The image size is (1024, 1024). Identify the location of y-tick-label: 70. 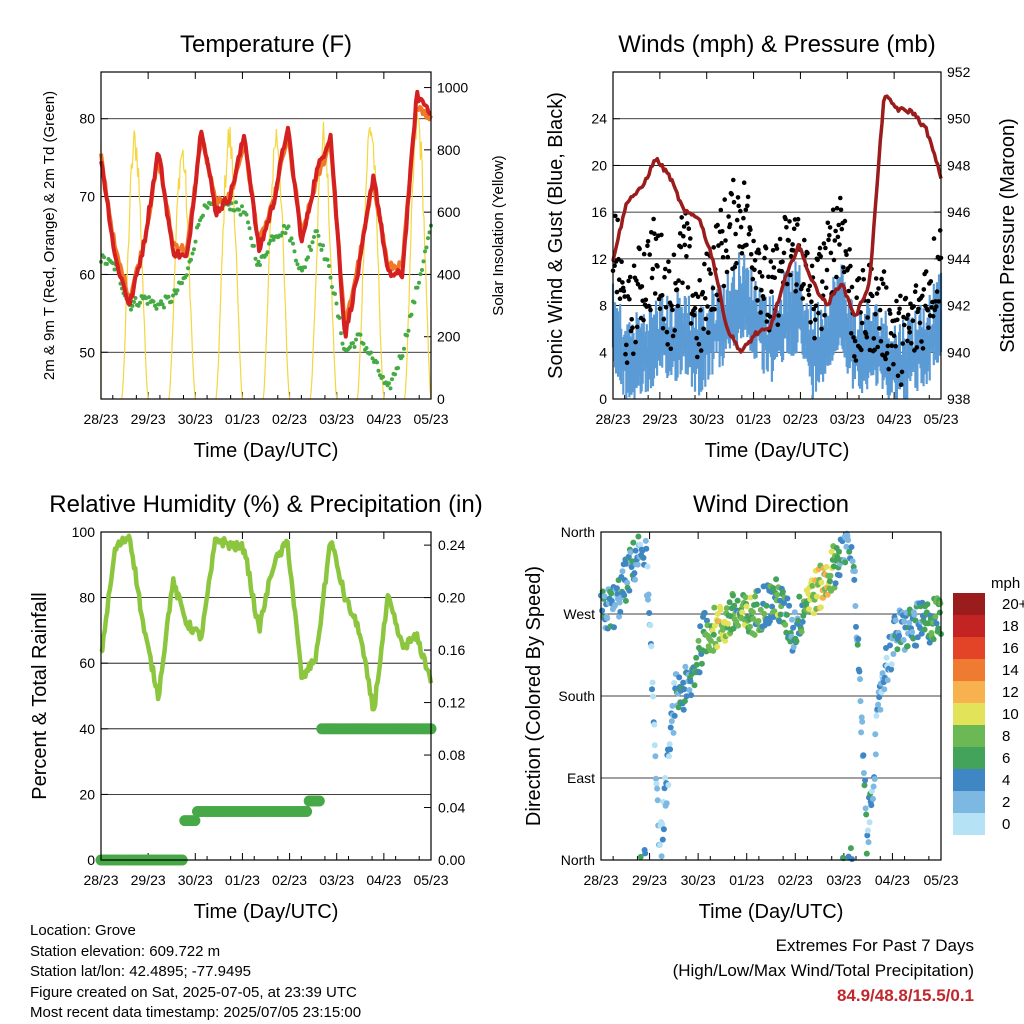
(87, 197).